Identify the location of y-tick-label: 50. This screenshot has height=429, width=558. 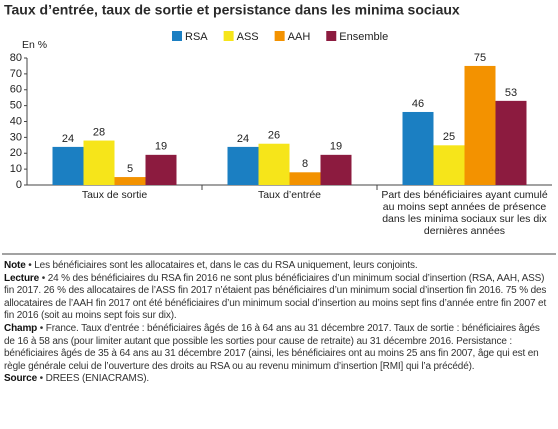
(16, 106).